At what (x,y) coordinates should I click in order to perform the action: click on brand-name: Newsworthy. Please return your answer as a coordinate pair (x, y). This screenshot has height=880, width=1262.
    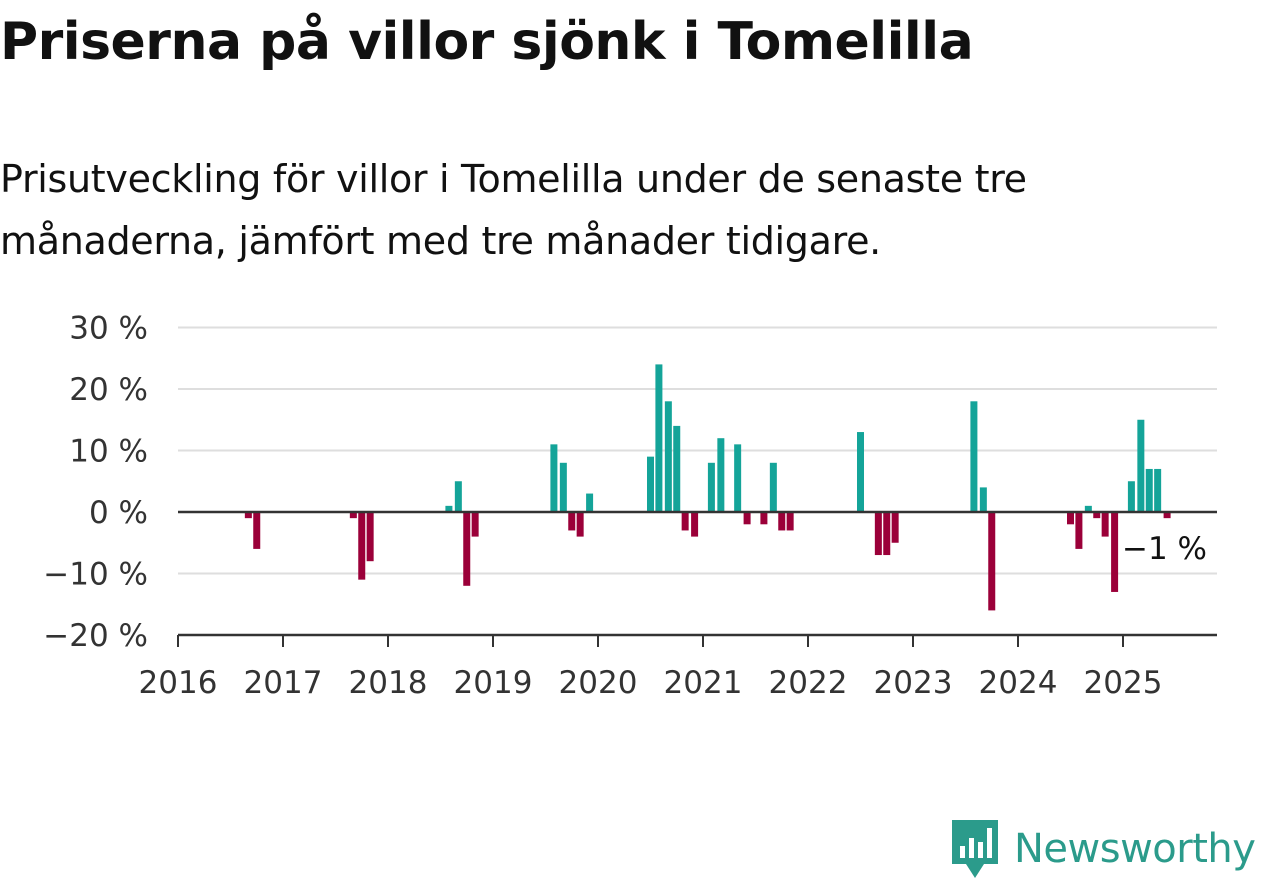
    Looking at the image, I should click on (1135, 849).